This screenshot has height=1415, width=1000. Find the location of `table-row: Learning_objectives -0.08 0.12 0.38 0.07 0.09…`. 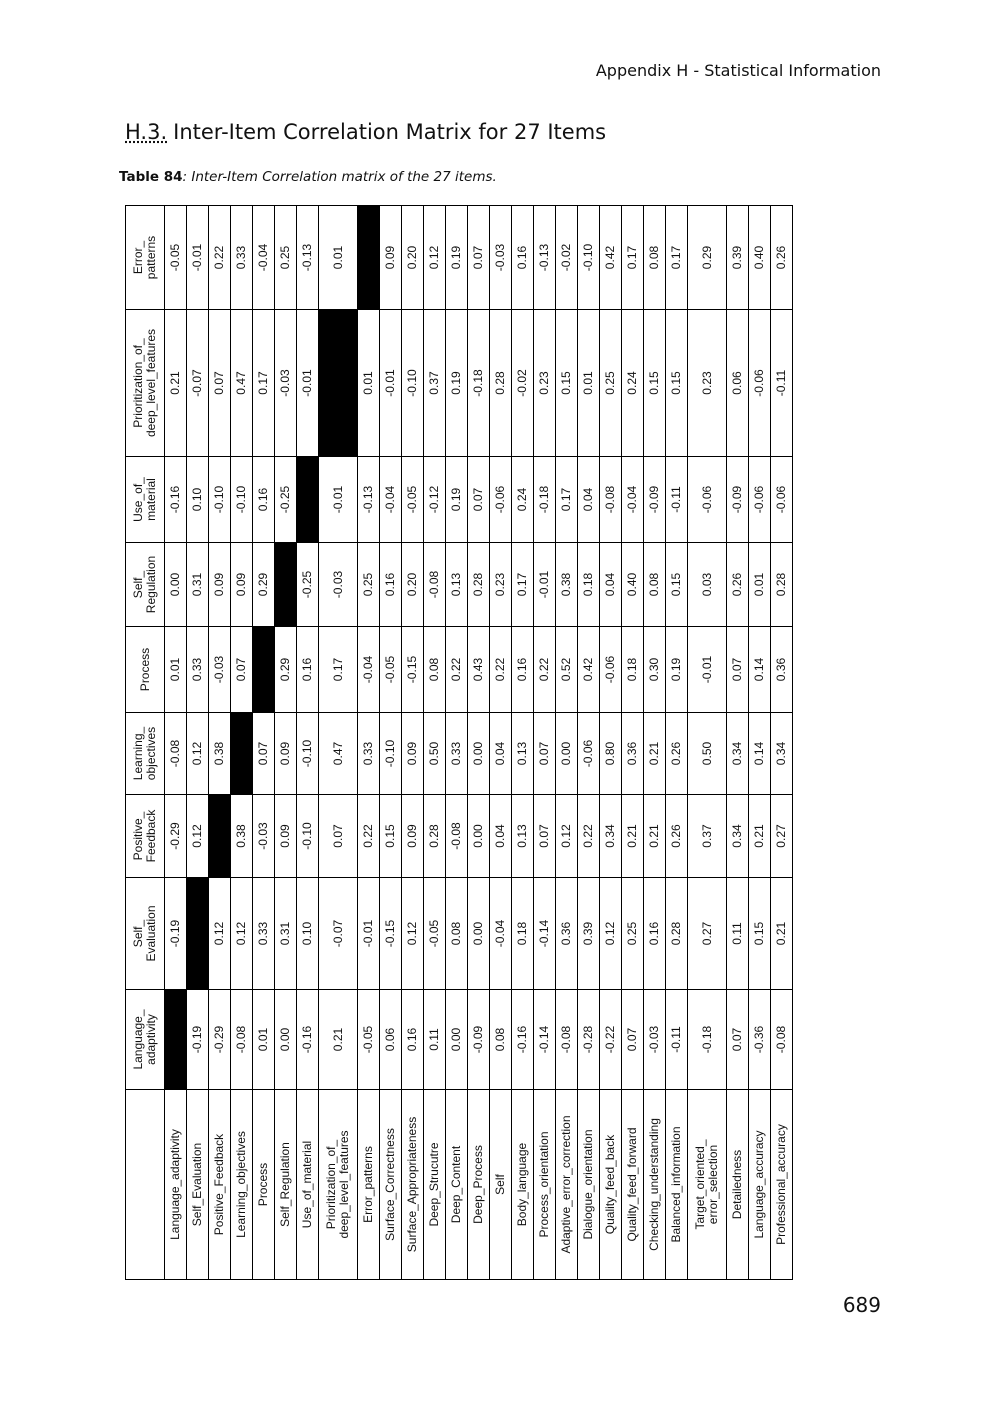

table-row: Learning_objectives -0.08 0.12 0.38 0.07 0.09… is located at coordinates (241, 742).